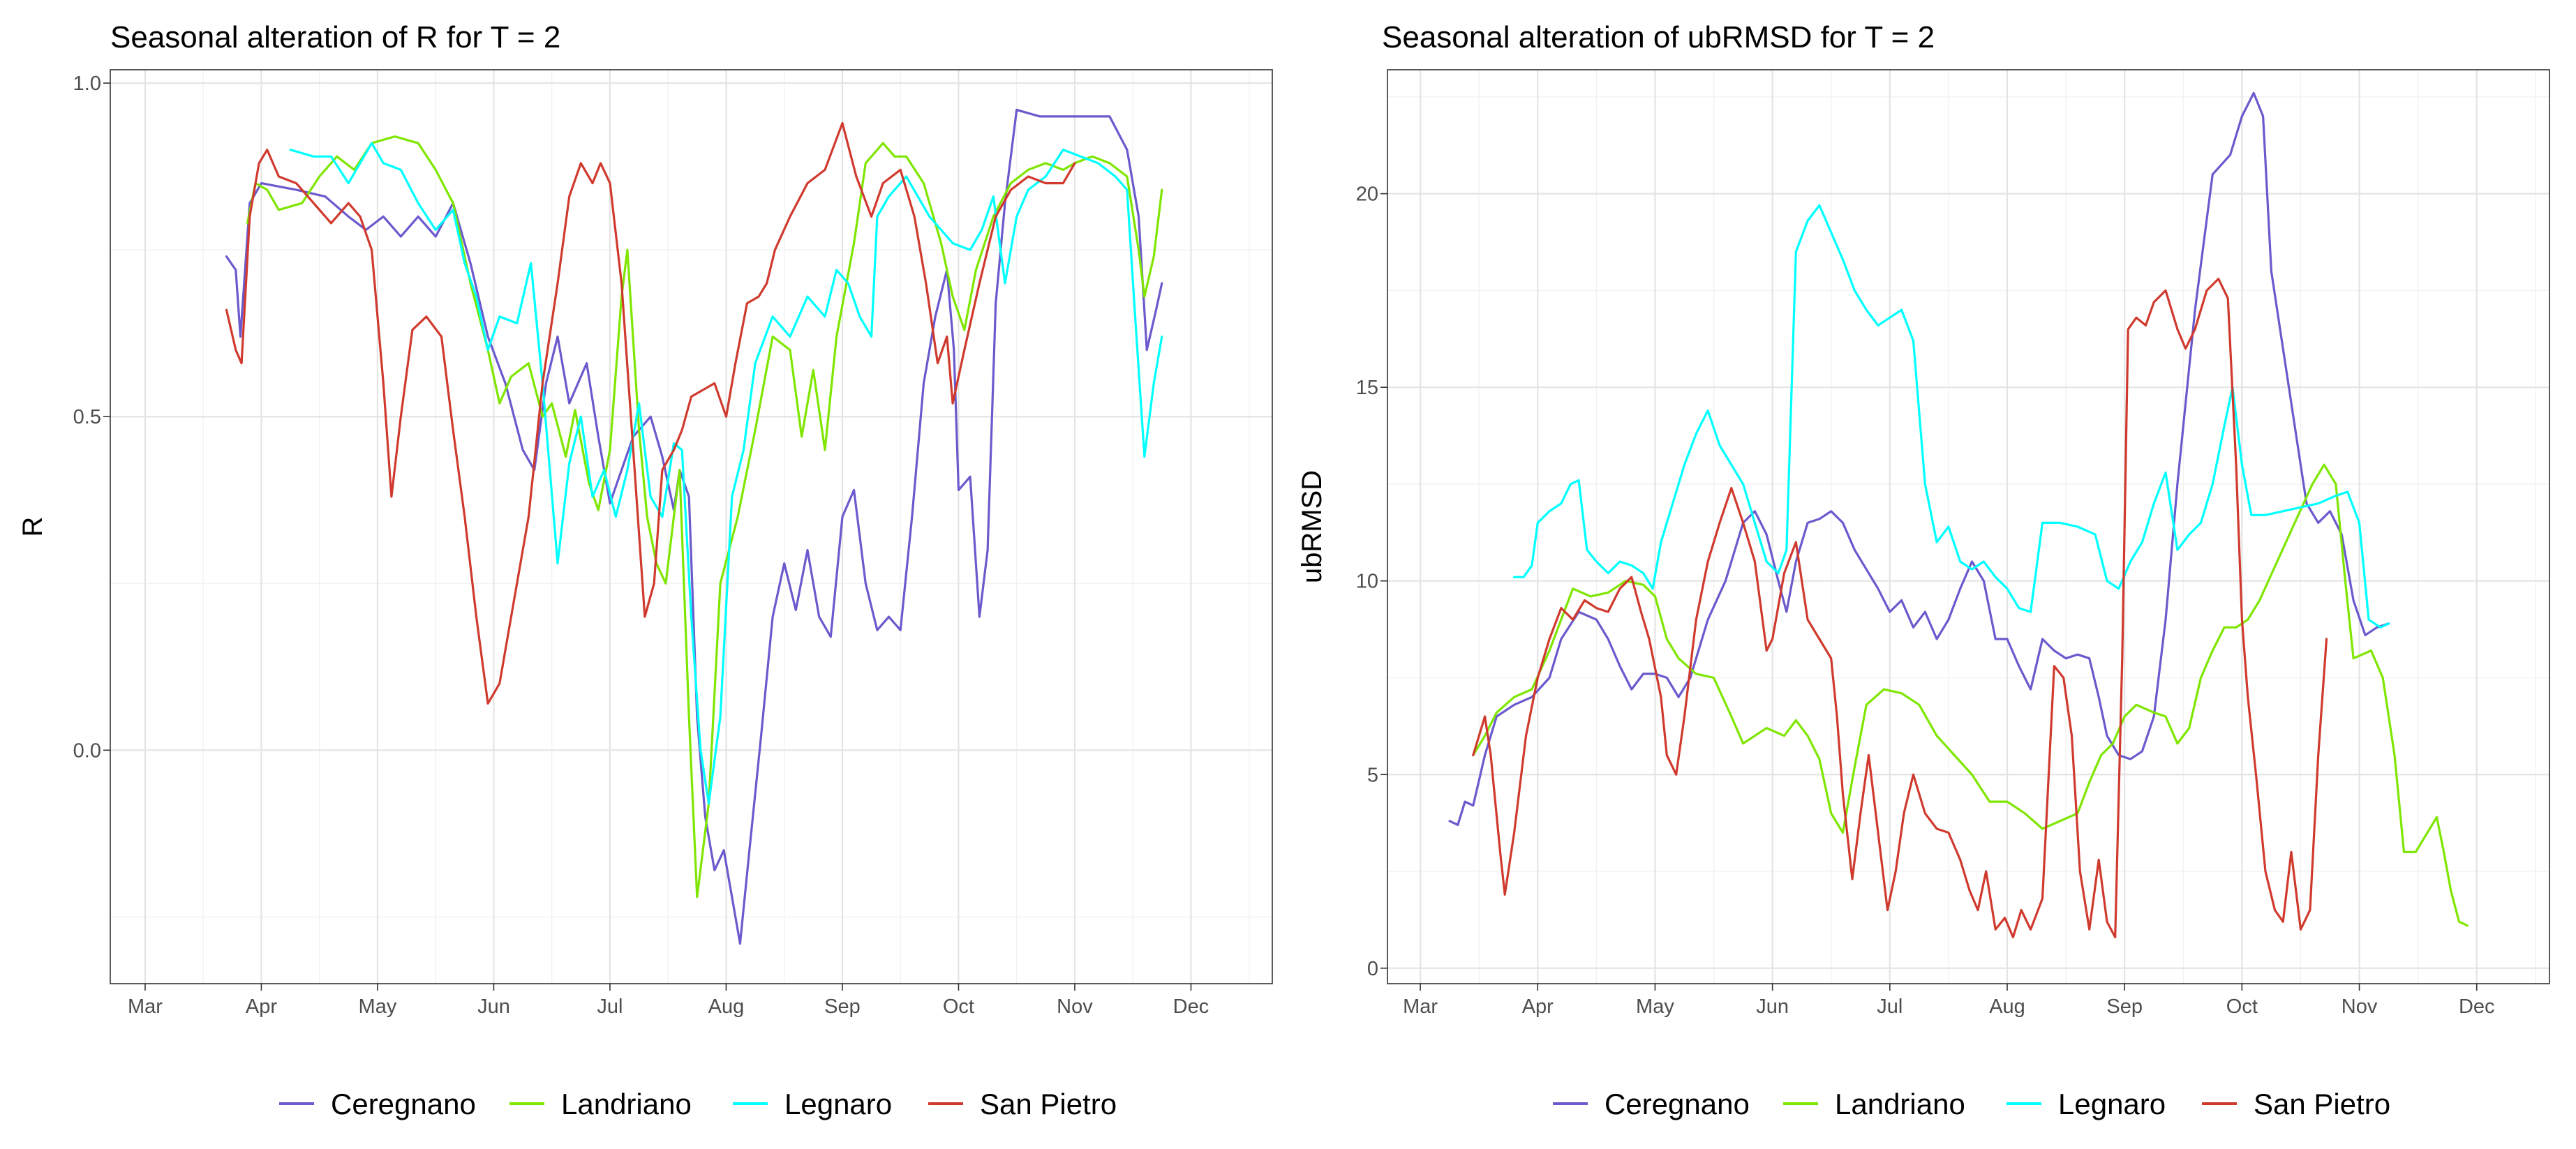  Describe the element at coordinates (1367, 582) in the screenshot. I see `y-tick-label: 10` at that location.